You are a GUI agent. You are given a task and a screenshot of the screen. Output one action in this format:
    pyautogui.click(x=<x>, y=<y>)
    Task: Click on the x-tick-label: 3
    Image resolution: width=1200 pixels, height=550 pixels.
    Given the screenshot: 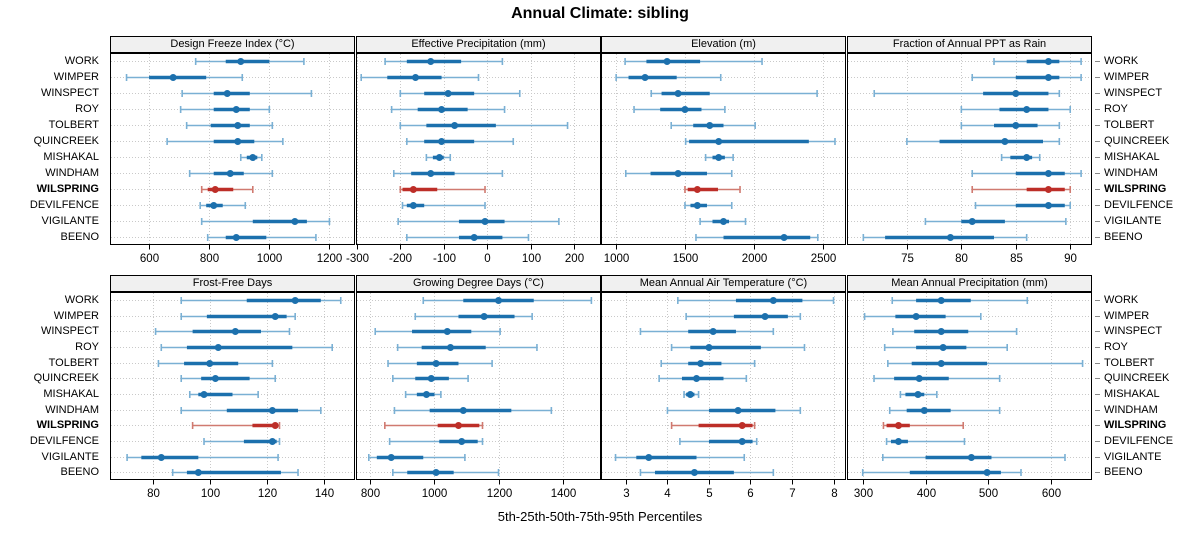 What is the action you would take?
    pyautogui.click(x=626, y=494)
    